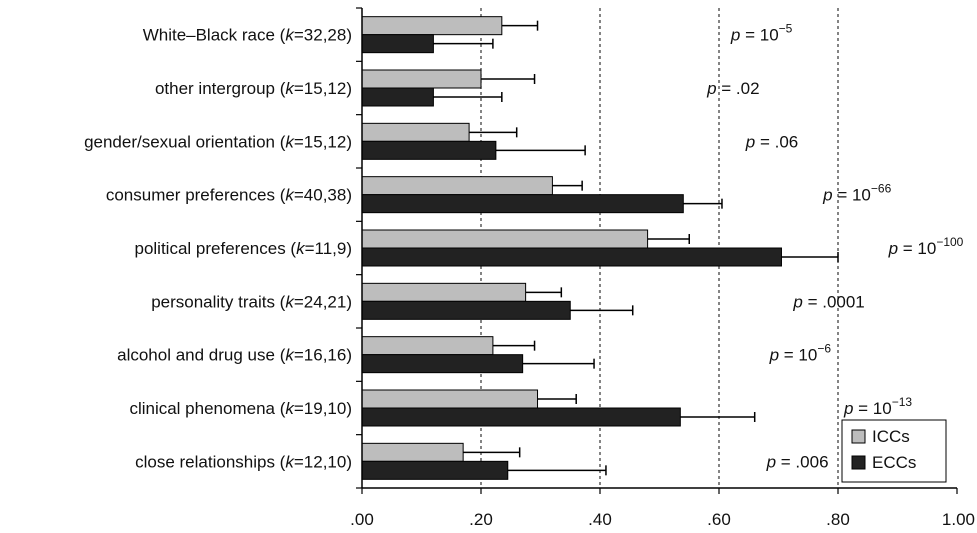 The image size is (977, 533). I want to click on p-value-label: p = .06, so click(771, 141).